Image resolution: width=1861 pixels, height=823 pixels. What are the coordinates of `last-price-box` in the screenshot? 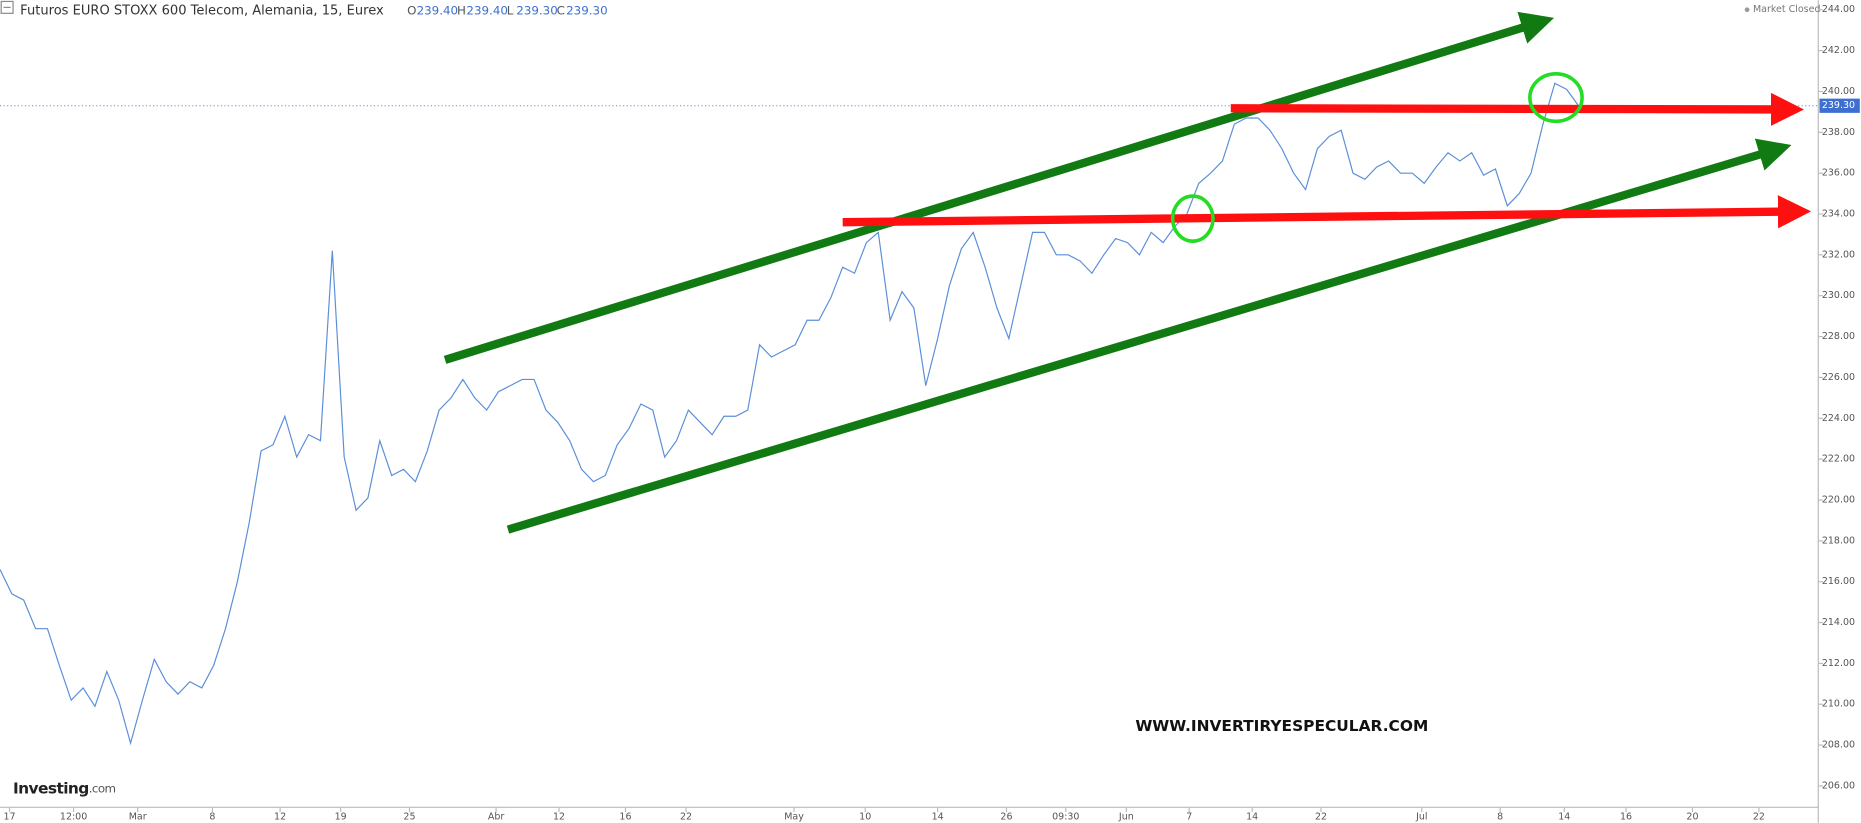 It's located at (1839, 105).